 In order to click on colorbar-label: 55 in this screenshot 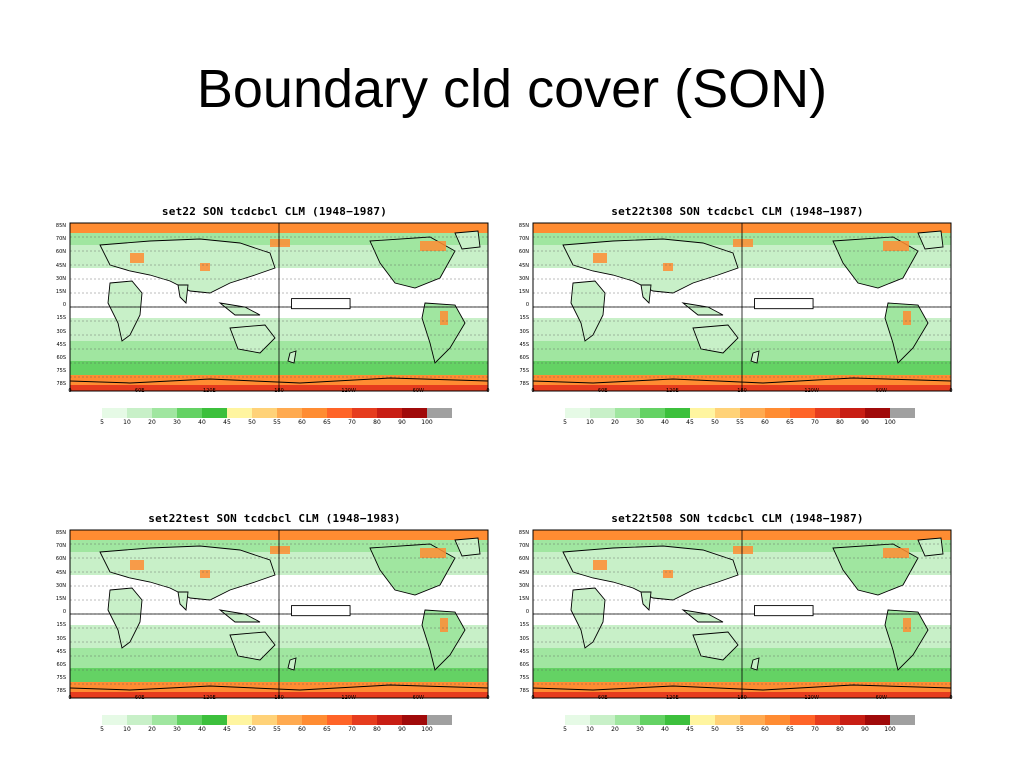, I will do `click(277, 729)`.